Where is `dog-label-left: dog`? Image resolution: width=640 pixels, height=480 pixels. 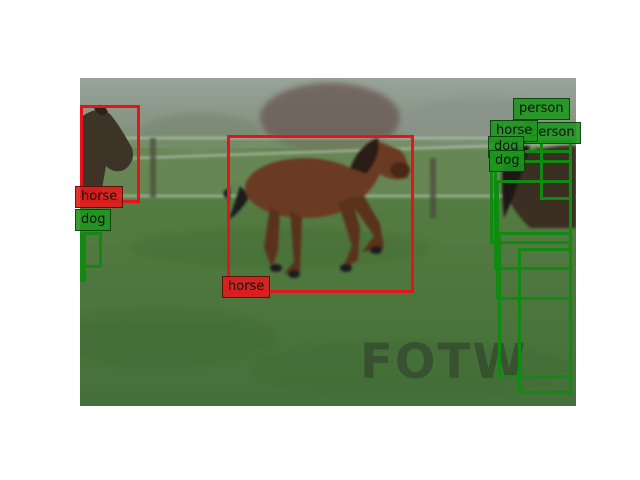 dog-label-left: dog is located at coordinates (93, 220).